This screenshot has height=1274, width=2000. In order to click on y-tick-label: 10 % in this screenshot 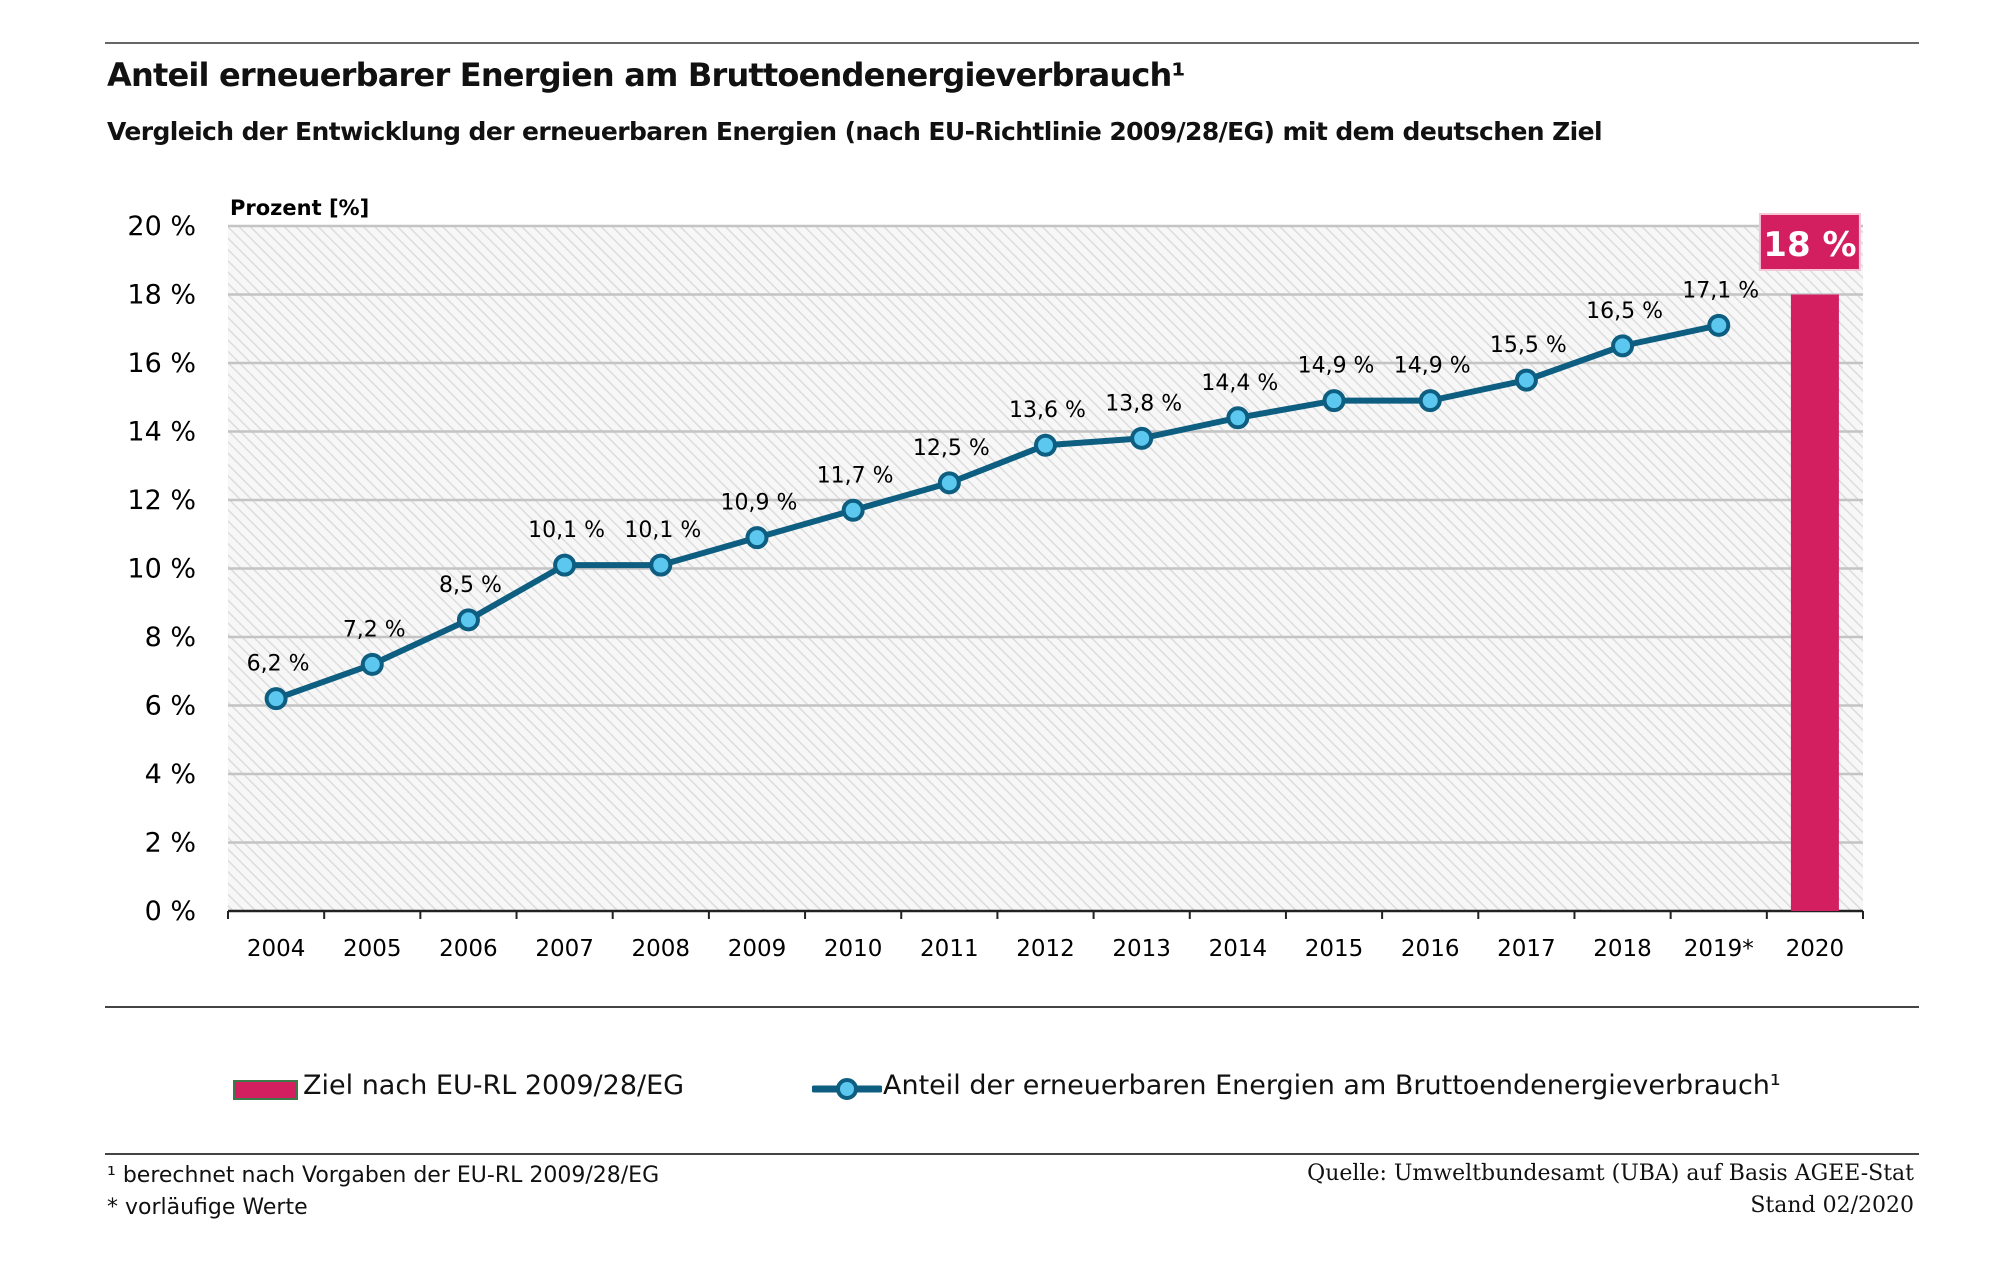, I will do `click(161, 569)`.